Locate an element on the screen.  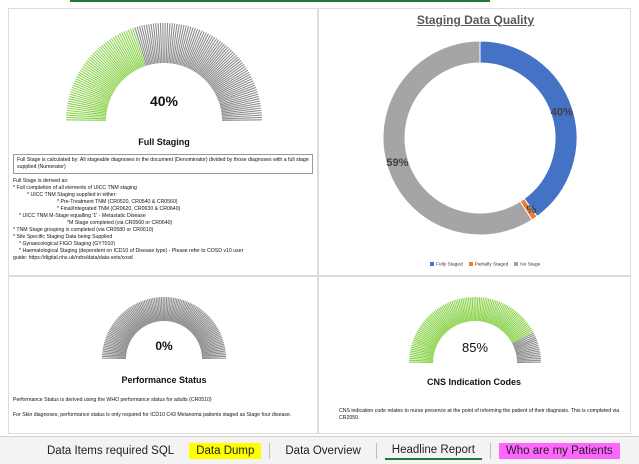
performance-status-gauge is located at coordinates (164, 328).